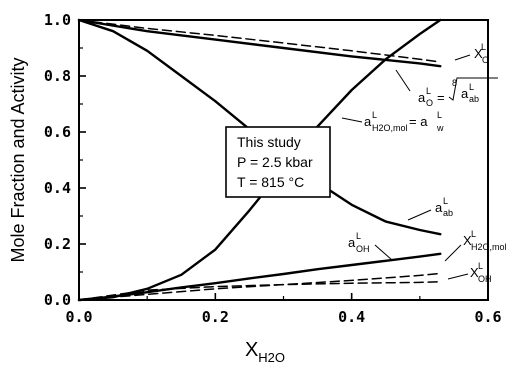 This screenshot has height=375, width=516. What do you see at coordinates (439, 115) in the screenshot?
I see `label-a-w-rest-sup: L` at bounding box center [439, 115].